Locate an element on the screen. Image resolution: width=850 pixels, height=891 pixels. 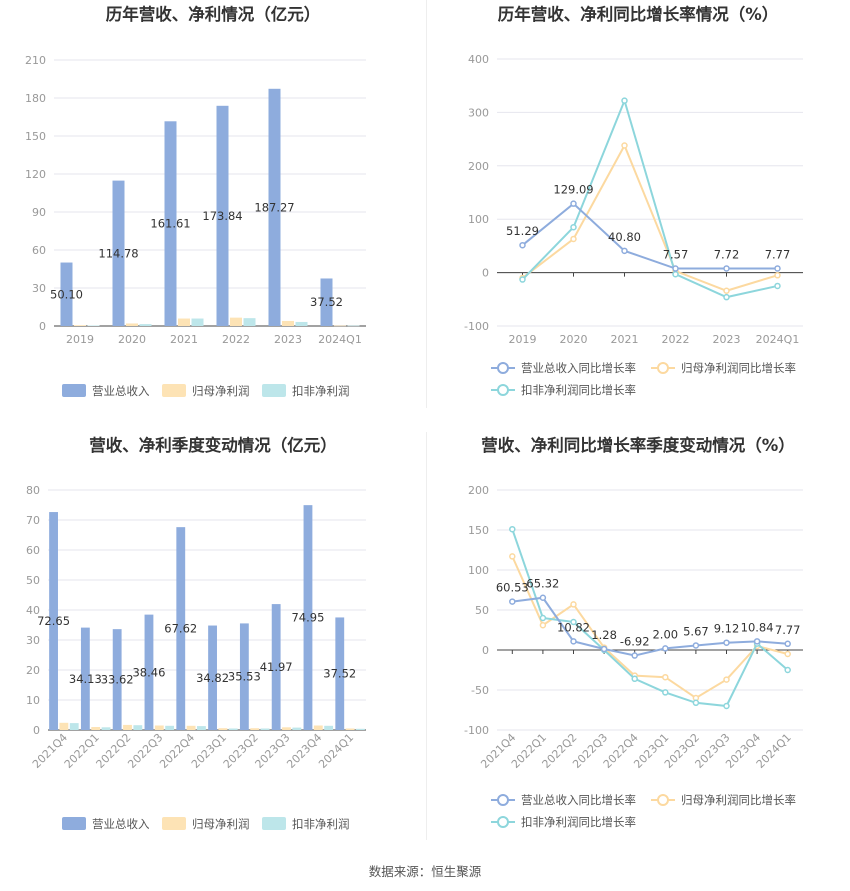
data-label: 7.77 is located at coordinates (778, 254).